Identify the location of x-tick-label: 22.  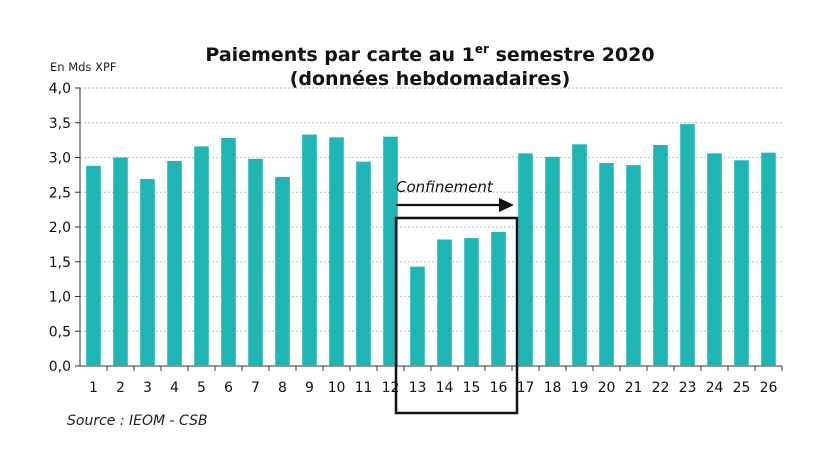
(661, 388).